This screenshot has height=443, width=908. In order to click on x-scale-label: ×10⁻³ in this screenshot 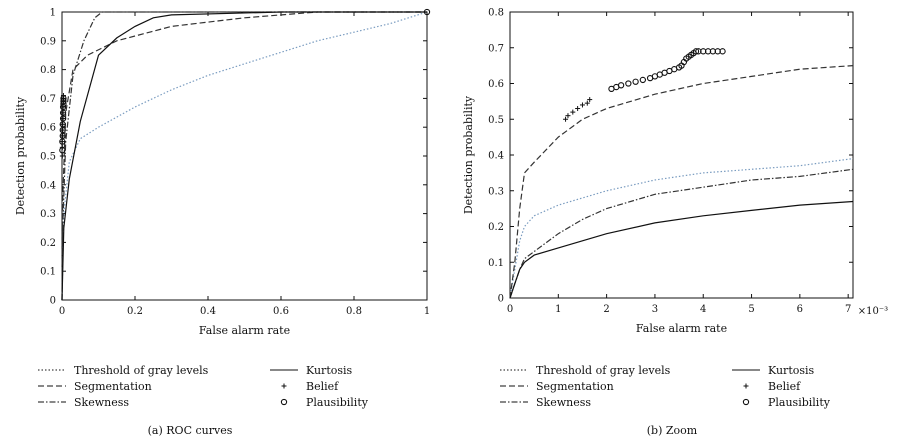, I will do `click(873, 311)`.